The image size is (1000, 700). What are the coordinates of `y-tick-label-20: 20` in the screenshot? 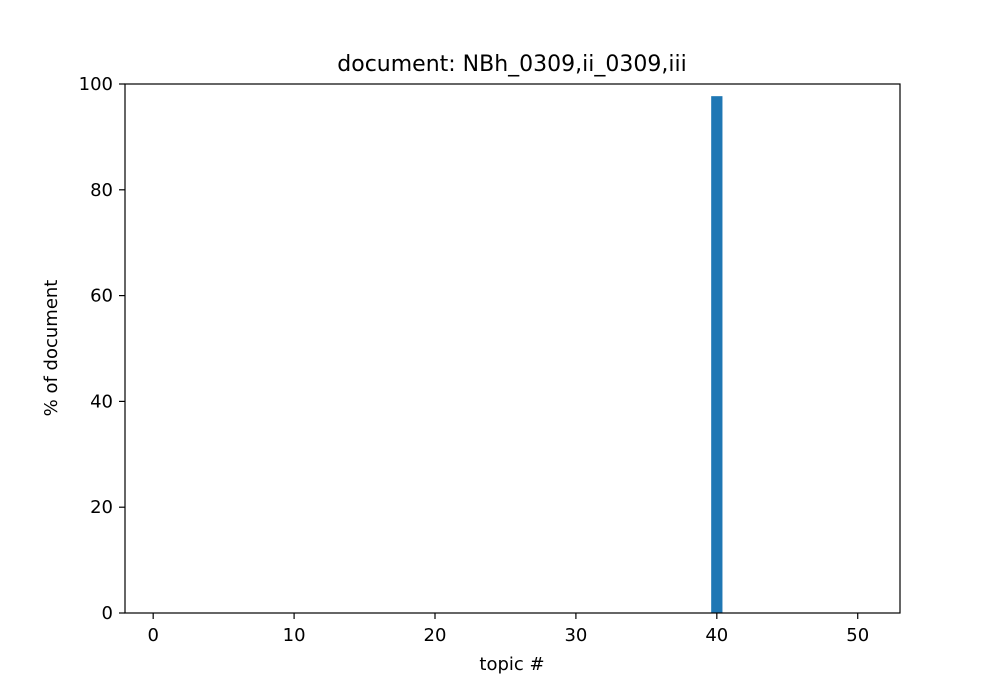 It's located at (101, 507).